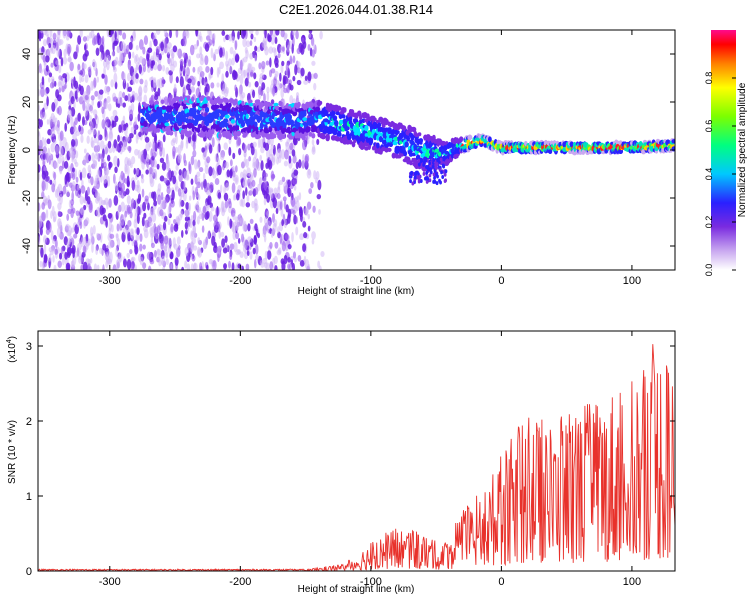 The height and width of the screenshot is (605, 750). I want to click on top-x-tick-label: -100, so click(371, 281).